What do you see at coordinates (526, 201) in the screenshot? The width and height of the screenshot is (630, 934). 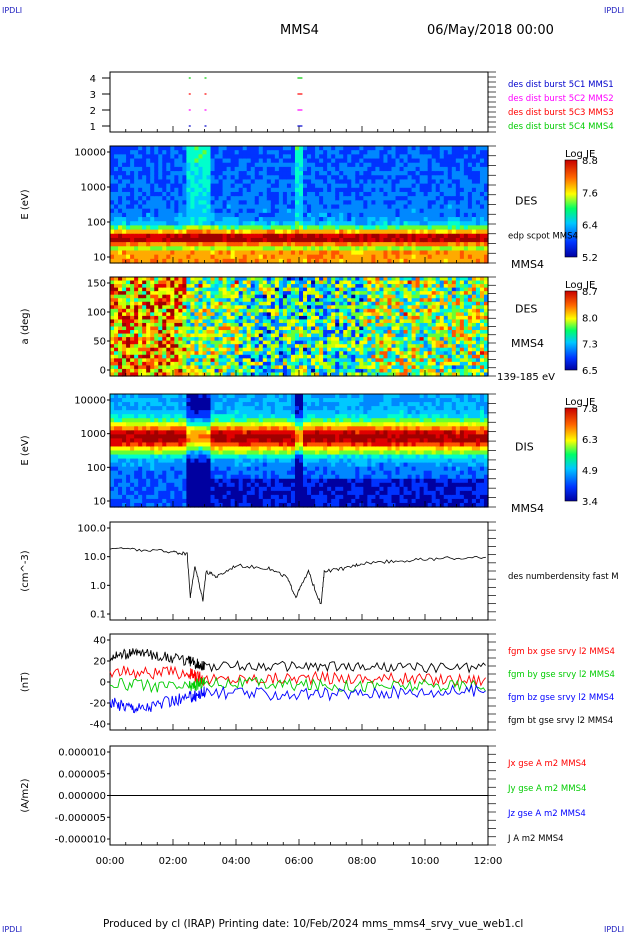 I see `instrument-label: DES` at bounding box center [526, 201].